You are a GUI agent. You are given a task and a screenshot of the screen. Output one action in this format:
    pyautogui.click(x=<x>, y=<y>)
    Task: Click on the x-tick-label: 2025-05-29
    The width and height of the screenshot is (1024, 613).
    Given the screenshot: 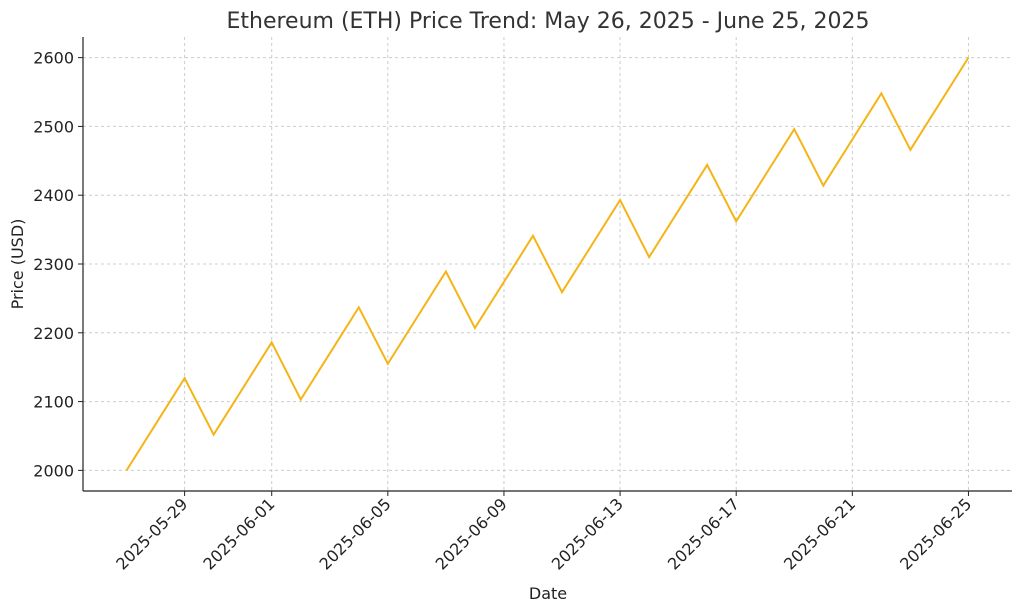 What is the action you would take?
    pyautogui.click(x=151, y=533)
    